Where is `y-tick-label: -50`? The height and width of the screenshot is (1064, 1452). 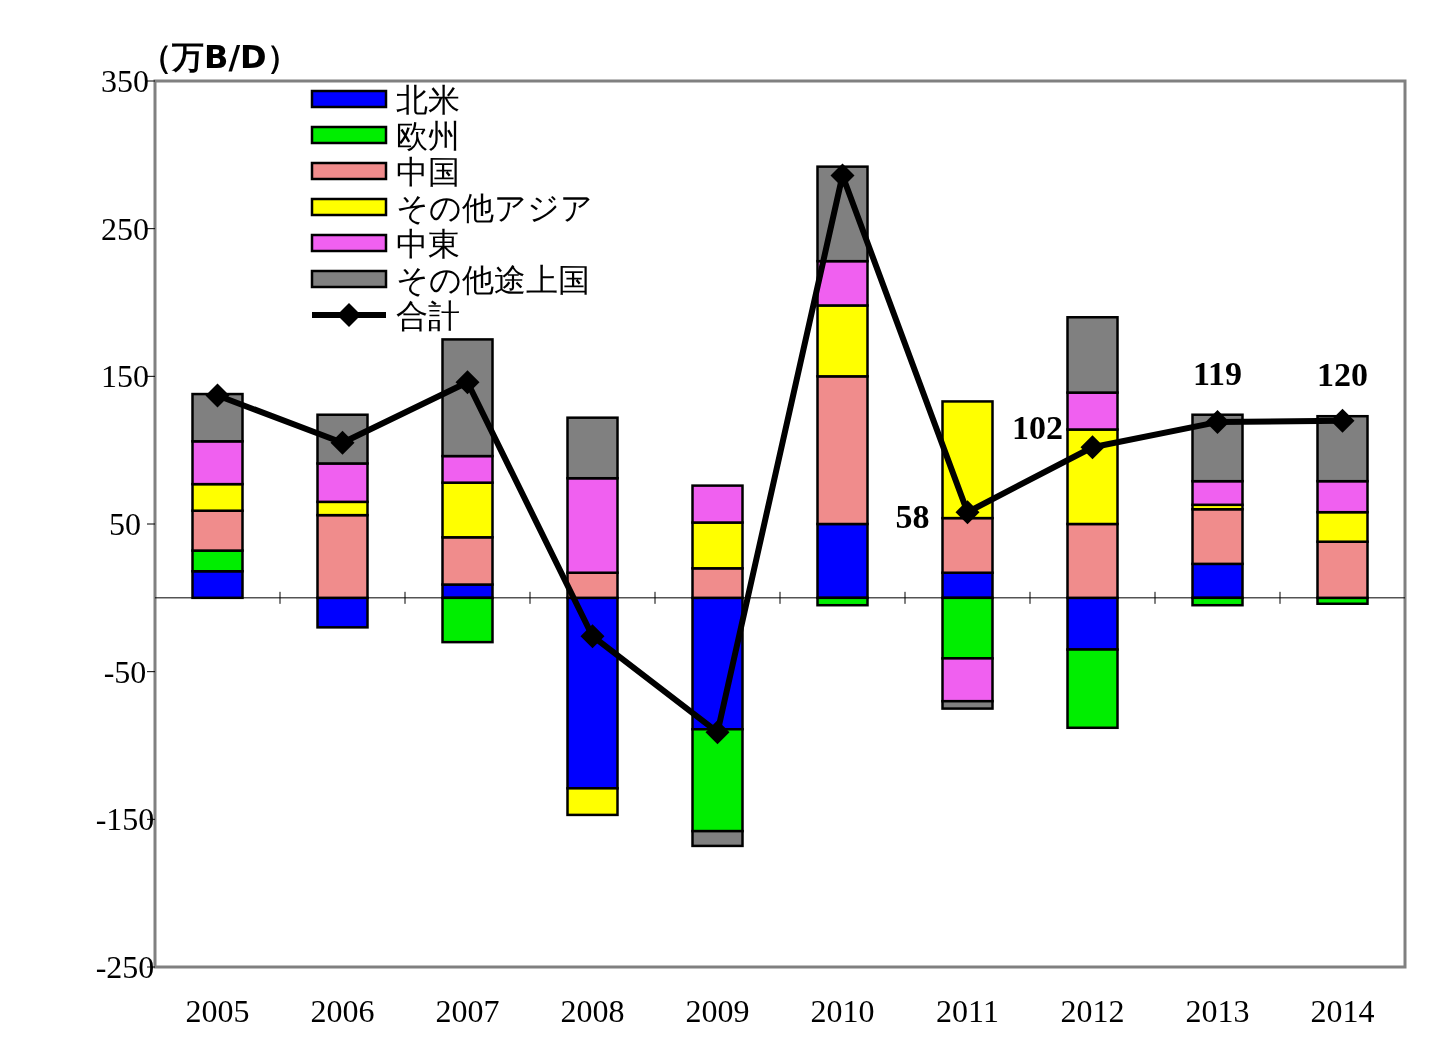 y-tick-label: -50 is located at coordinates (125, 671).